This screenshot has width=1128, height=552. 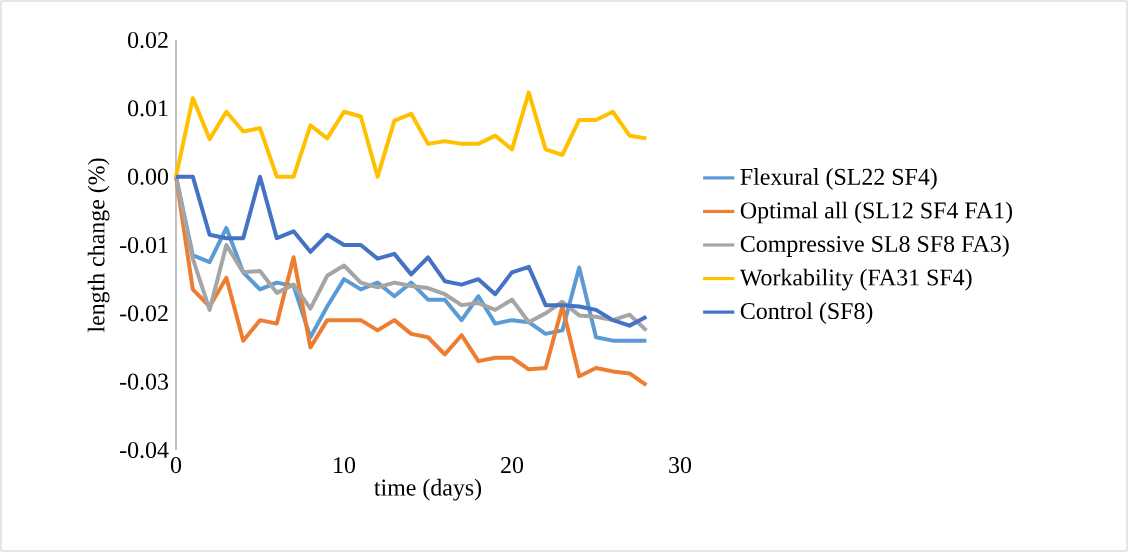 What do you see at coordinates (680, 465) in the screenshot?
I see `x-tick-label: 30` at bounding box center [680, 465].